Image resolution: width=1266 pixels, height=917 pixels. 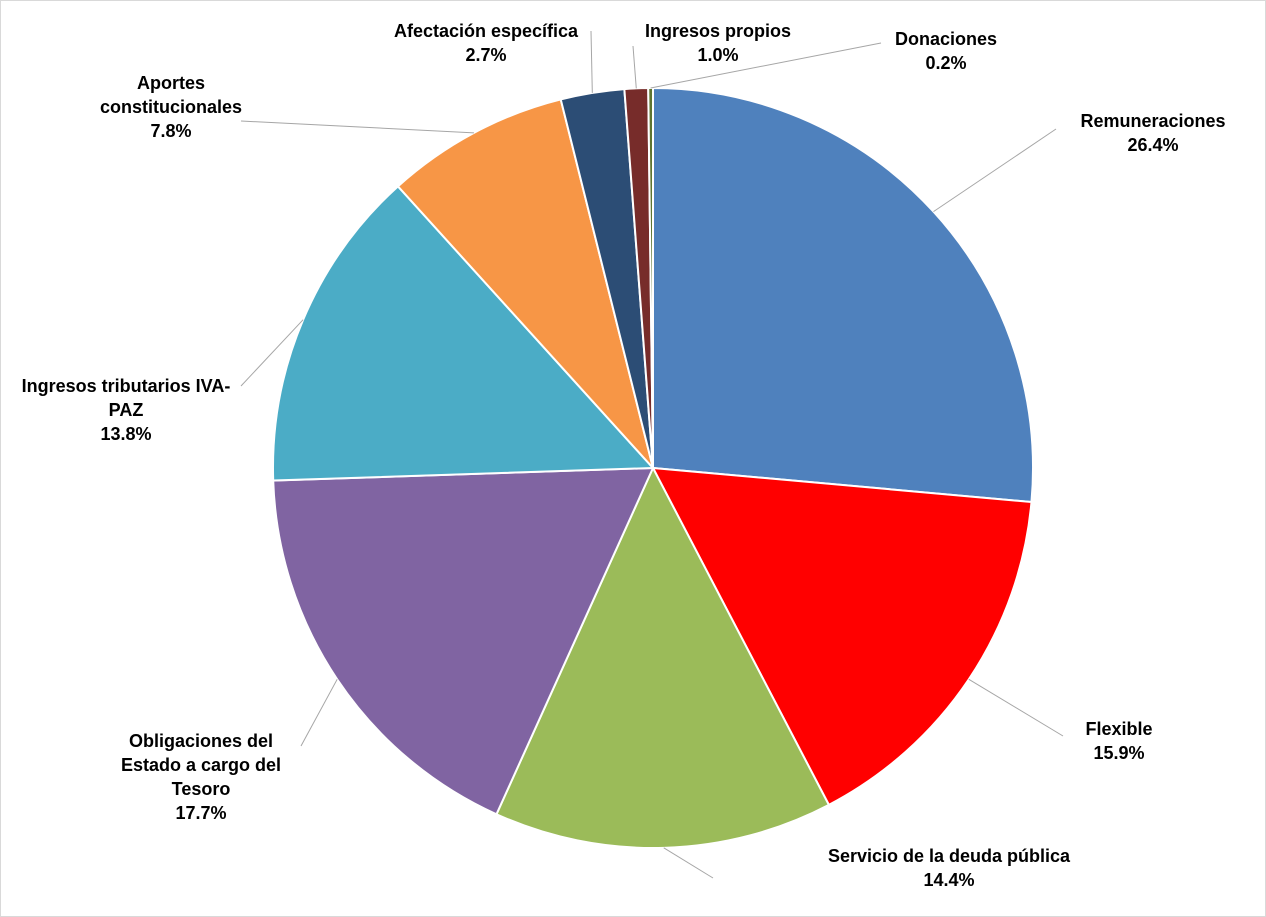 I want to click on value-label: 1.0%, so click(x=718, y=55).